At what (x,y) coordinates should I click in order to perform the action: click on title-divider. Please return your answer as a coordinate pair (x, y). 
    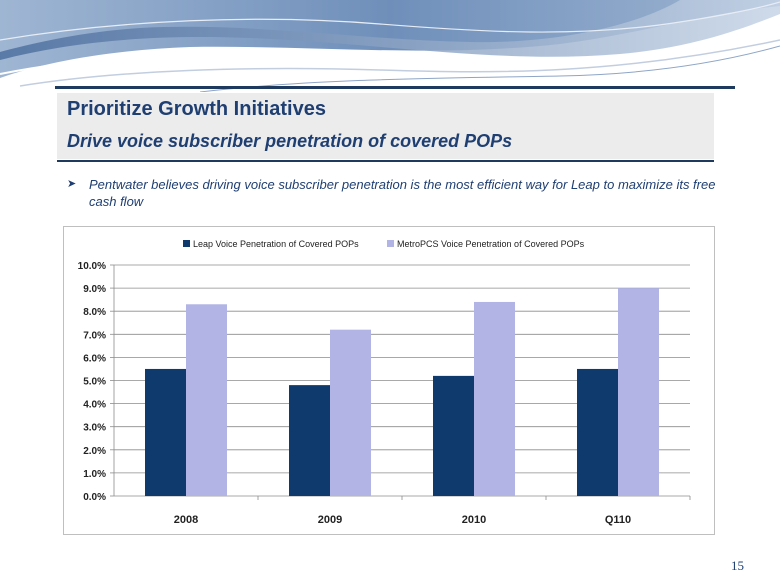
    Looking at the image, I should click on (385, 161).